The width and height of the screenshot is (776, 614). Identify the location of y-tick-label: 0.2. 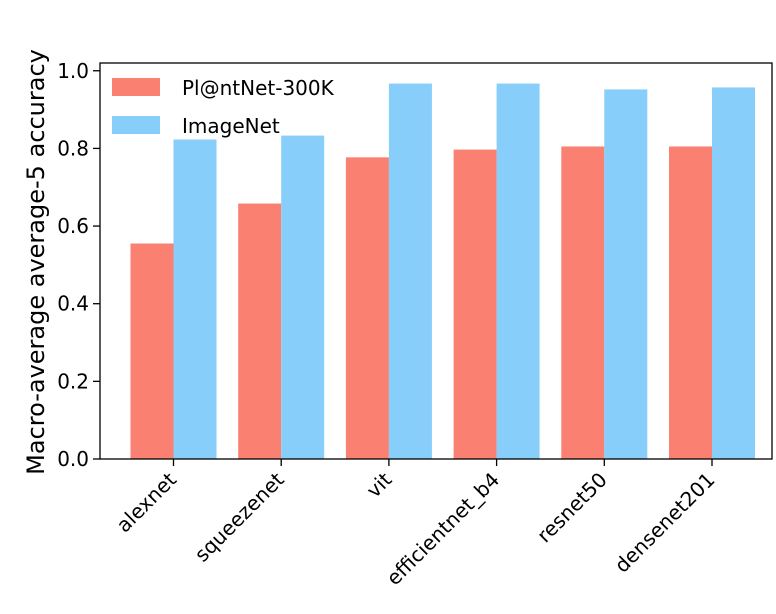
(73, 381).